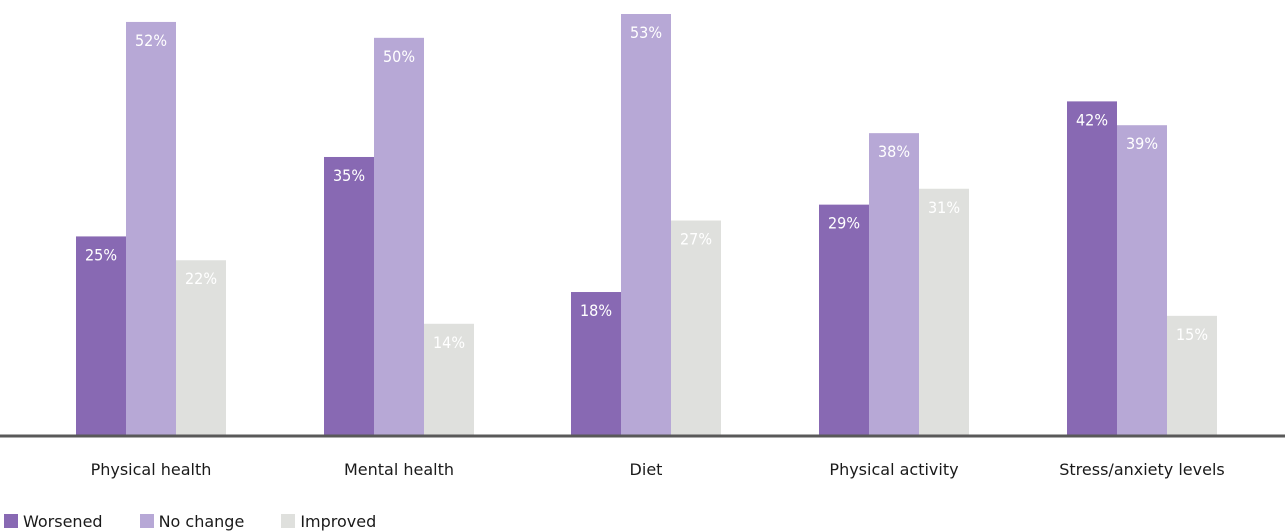 This screenshot has height=532, width=1285. What do you see at coordinates (1142, 280) in the screenshot?
I see `bar-no-change-stress-anxiety-levels` at bounding box center [1142, 280].